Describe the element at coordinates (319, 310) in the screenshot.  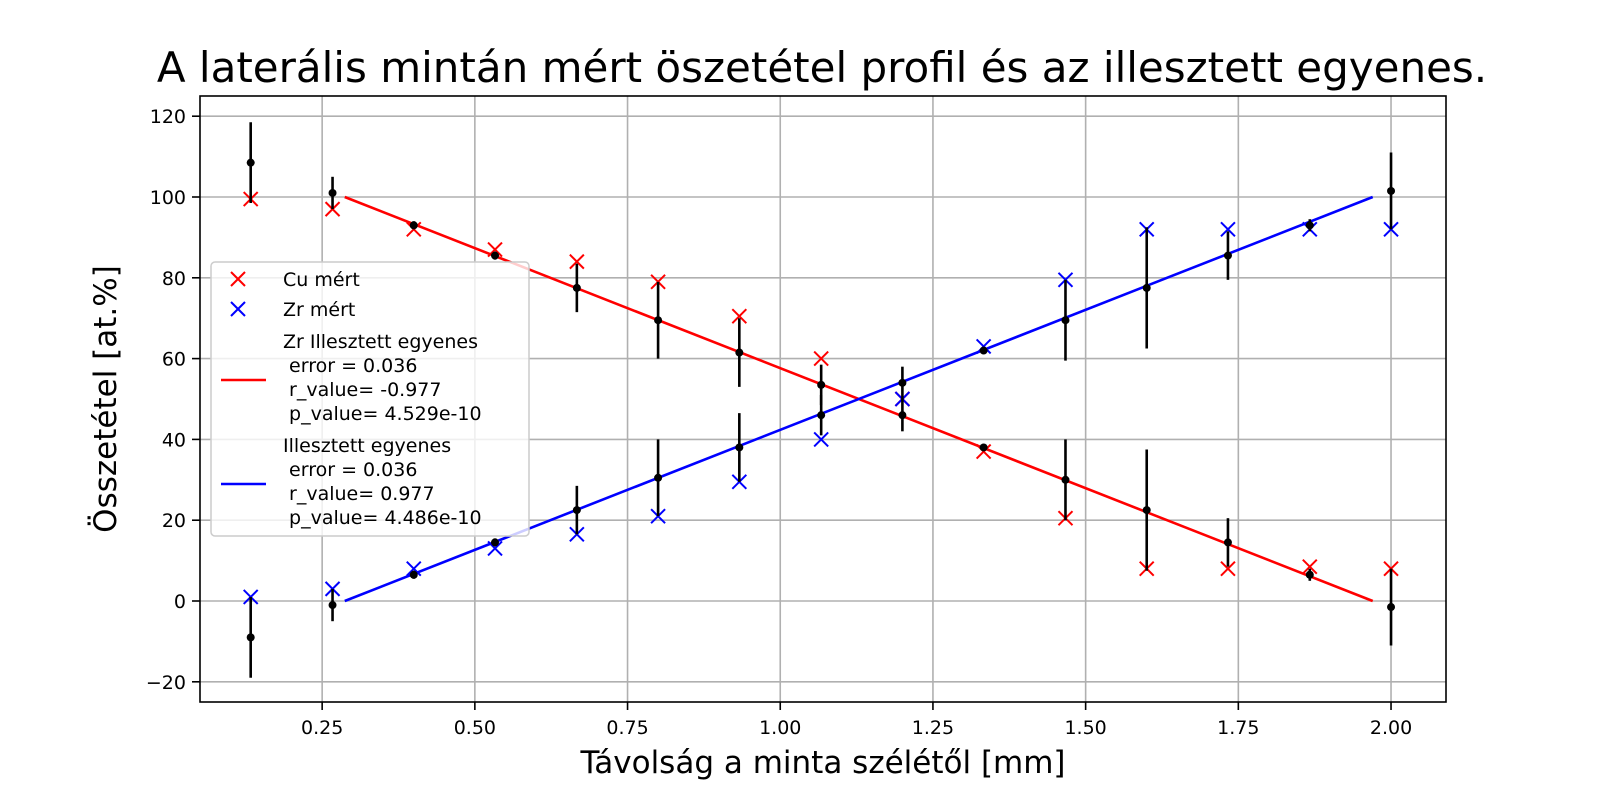
I see `legend-zr-label: Zr mért` at that location.